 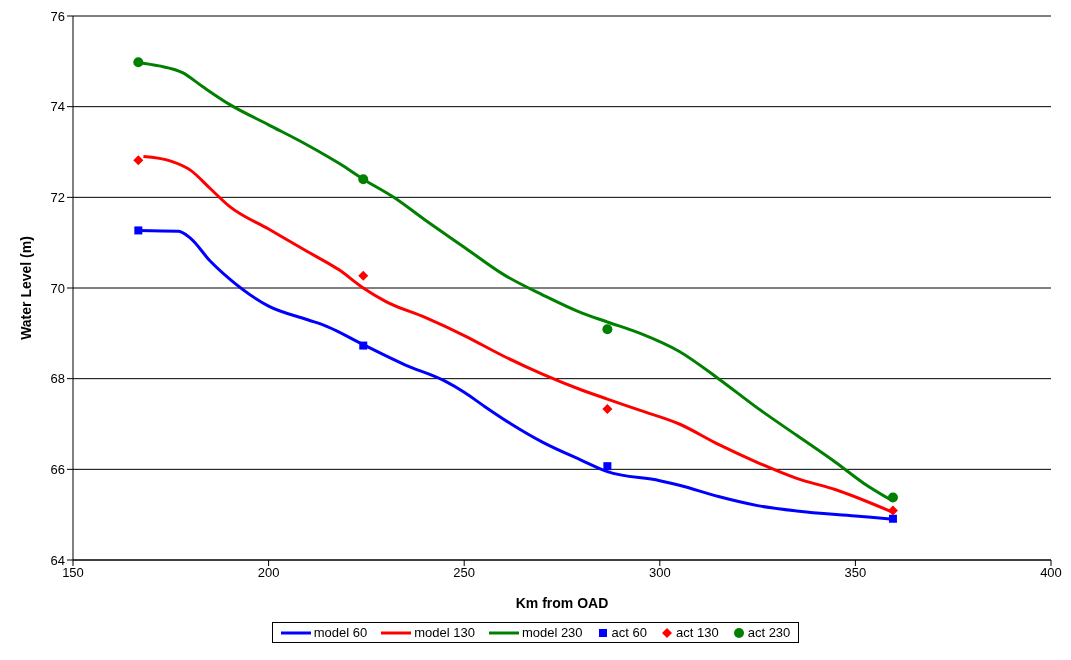 I want to click on y-tick-label: 72, so click(x=57, y=197).